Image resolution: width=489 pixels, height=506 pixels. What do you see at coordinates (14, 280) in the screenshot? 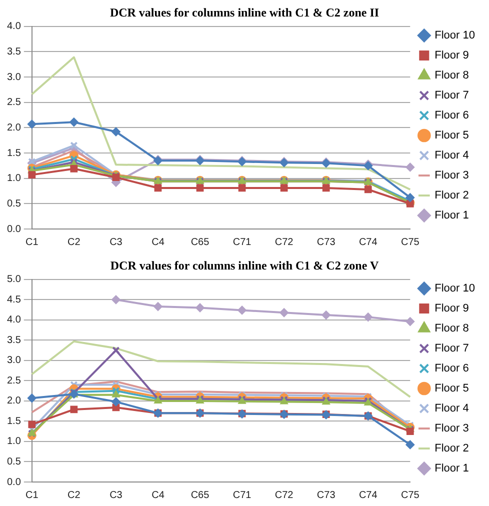
I see `y-tick-label: 5.0` at bounding box center [14, 280].